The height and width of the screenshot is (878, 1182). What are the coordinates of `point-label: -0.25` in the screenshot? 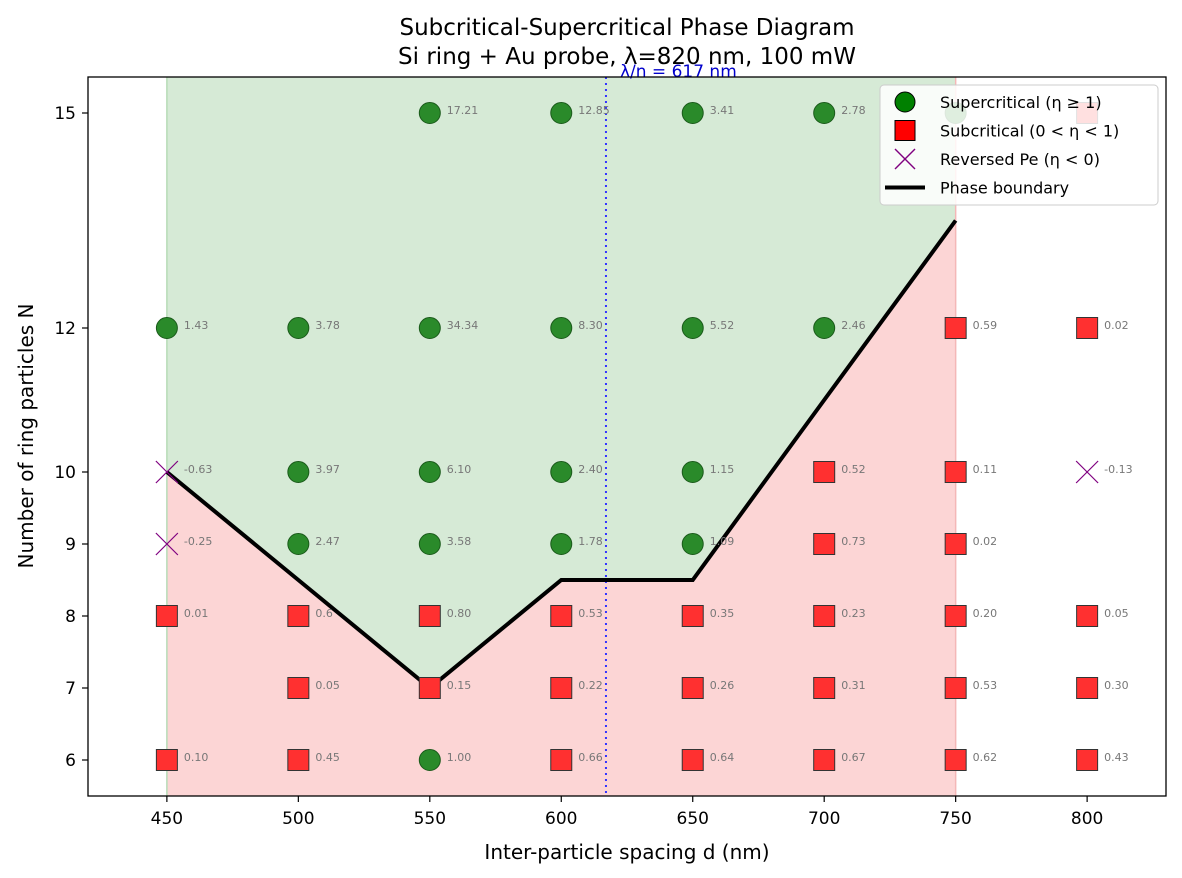 It's located at (198, 541).